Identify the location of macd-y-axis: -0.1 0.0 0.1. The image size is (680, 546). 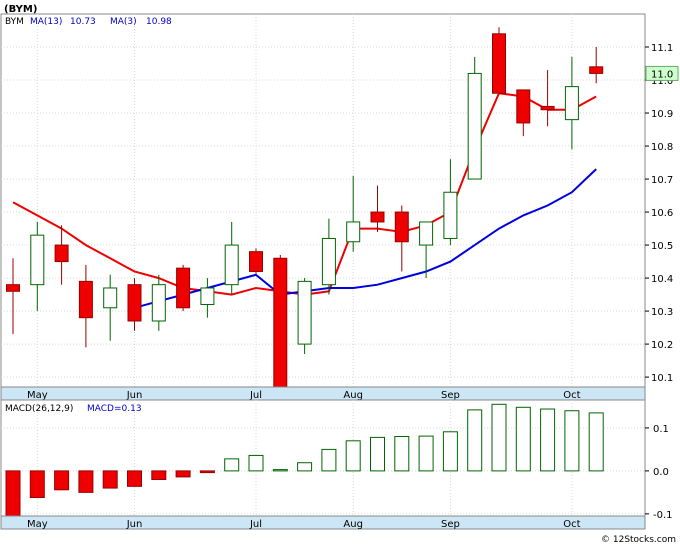
(659, 472).